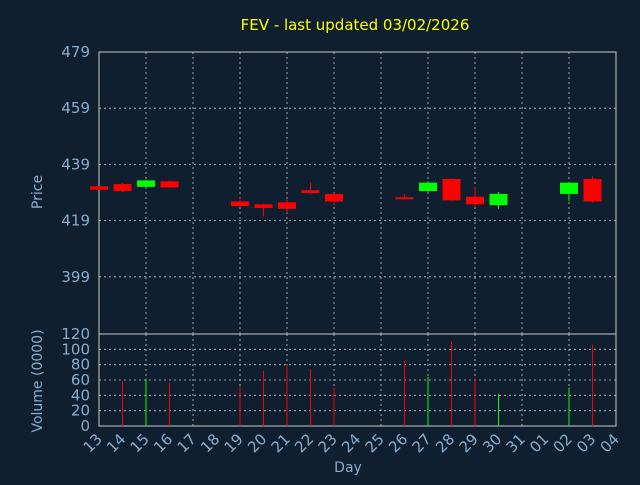 This screenshot has width=640, height=485. I want to click on x-tick-label: 17, so click(187, 443).